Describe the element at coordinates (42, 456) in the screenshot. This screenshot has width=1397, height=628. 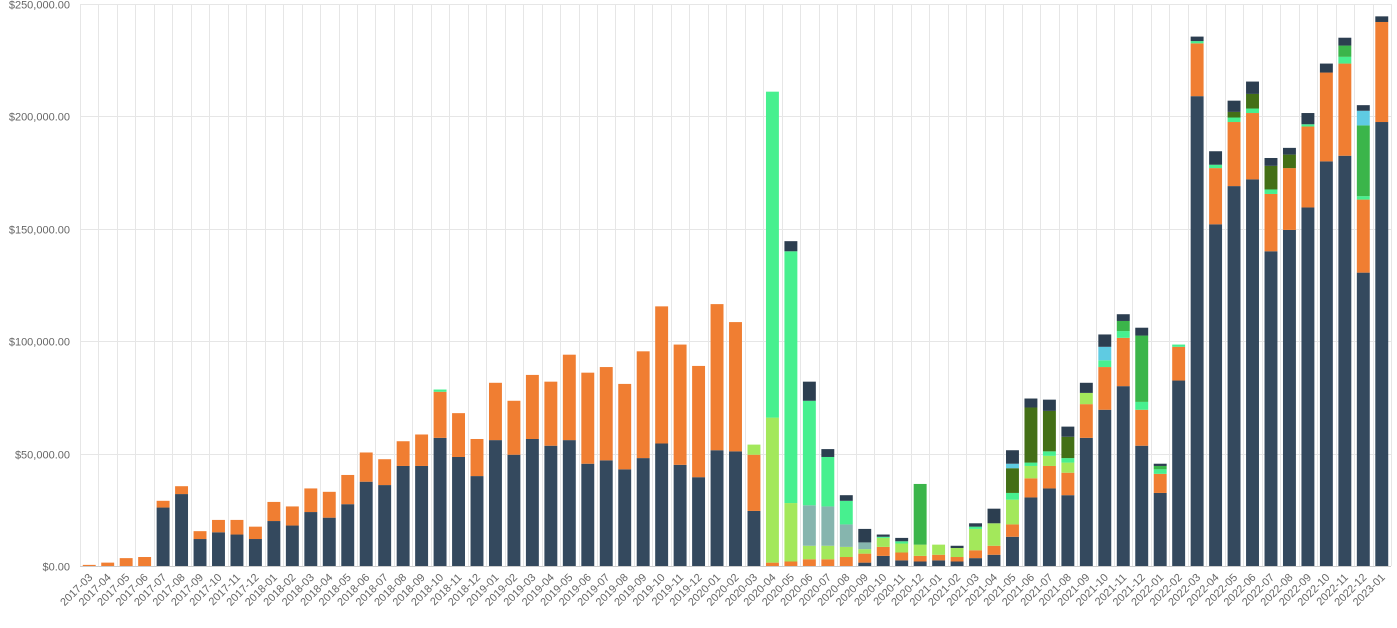
I see `y-tick-label: $50,000.00` at that location.